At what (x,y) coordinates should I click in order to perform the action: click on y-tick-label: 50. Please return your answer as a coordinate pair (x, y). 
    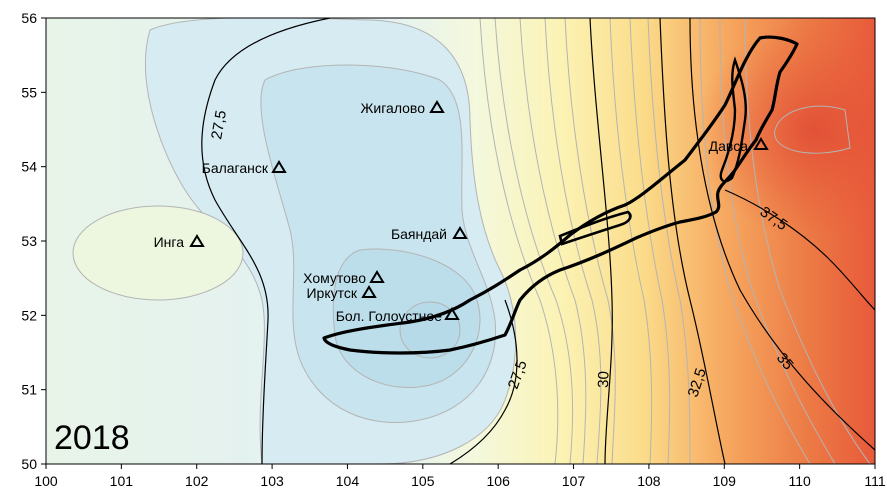
    Looking at the image, I should click on (29, 464).